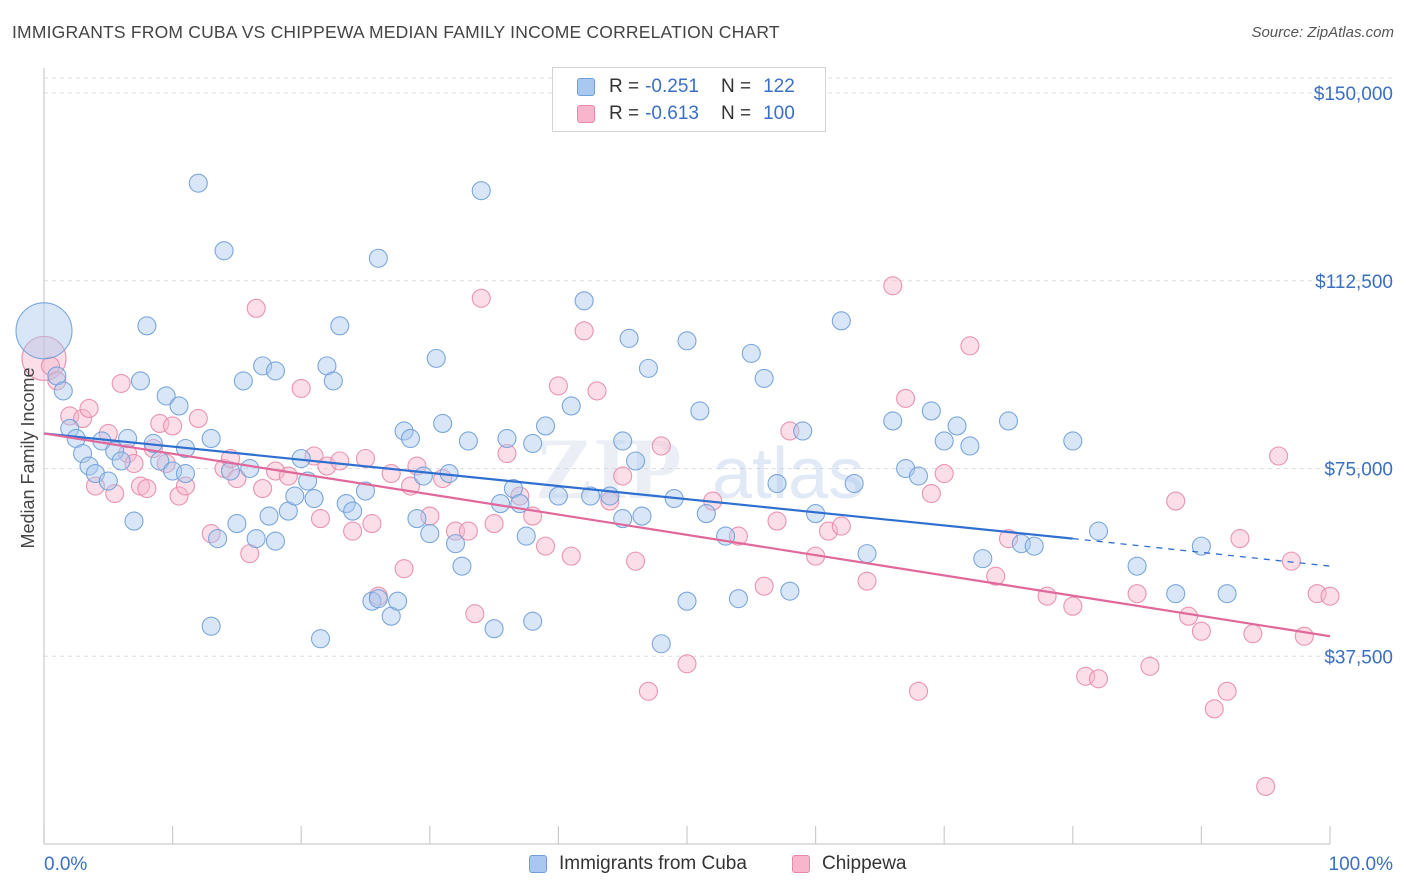 This screenshot has height=892, width=1406. What do you see at coordinates (1358, 657) in the screenshot?
I see `y-tick-label: $37,500` at bounding box center [1358, 657].